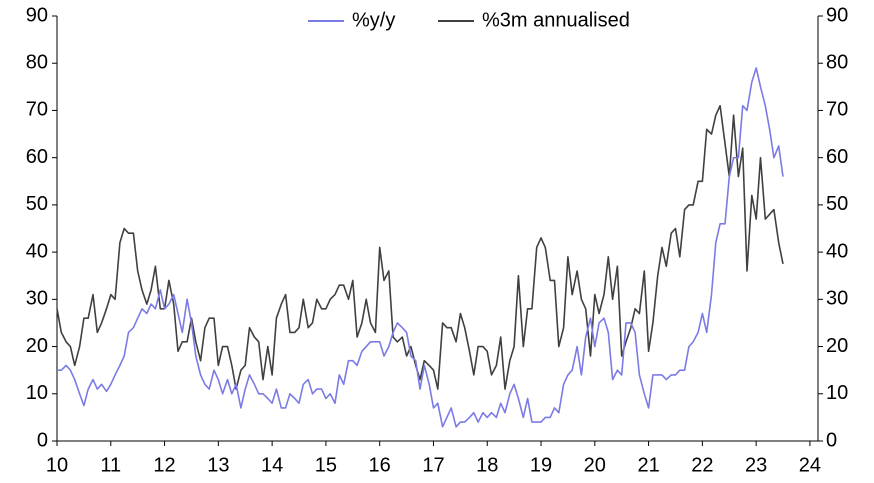  I want to click on y2-tick-label: 50, so click(837, 204).